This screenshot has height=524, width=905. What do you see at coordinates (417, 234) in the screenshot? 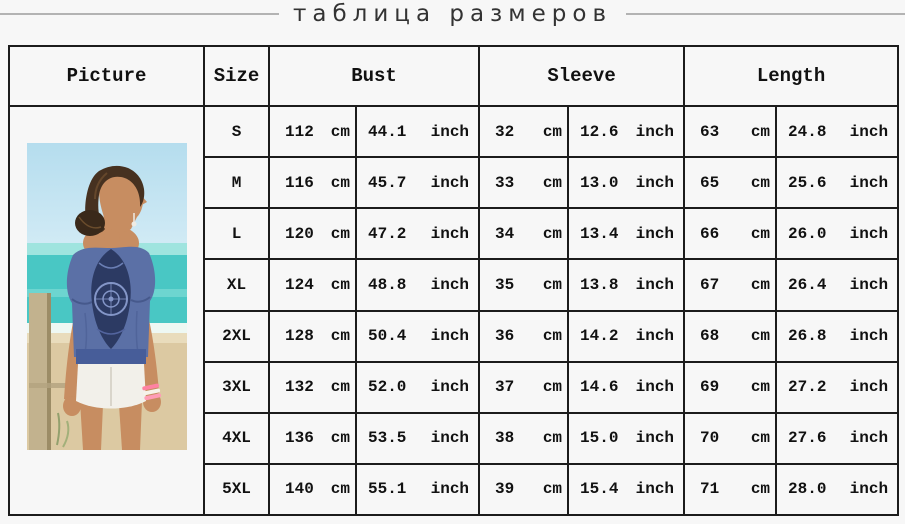
I see `bust-inch-cell: 47.2 inch` at bounding box center [417, 234].